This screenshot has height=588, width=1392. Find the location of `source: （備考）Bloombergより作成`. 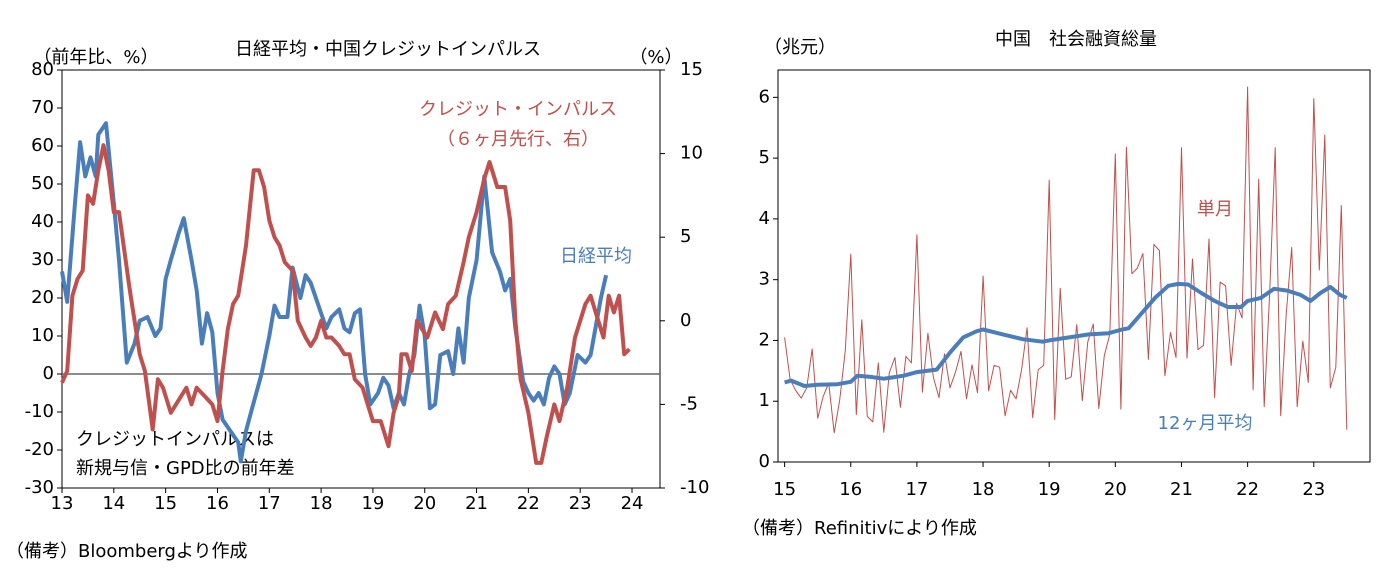

source: （備考）Bloombergより作成 is located at coordinates (127, 551).